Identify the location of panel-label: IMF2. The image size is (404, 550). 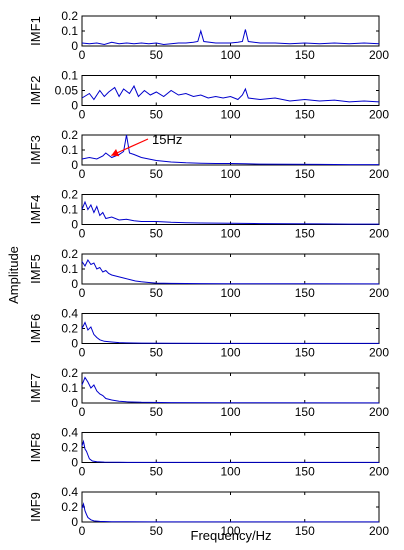
(35, 91).